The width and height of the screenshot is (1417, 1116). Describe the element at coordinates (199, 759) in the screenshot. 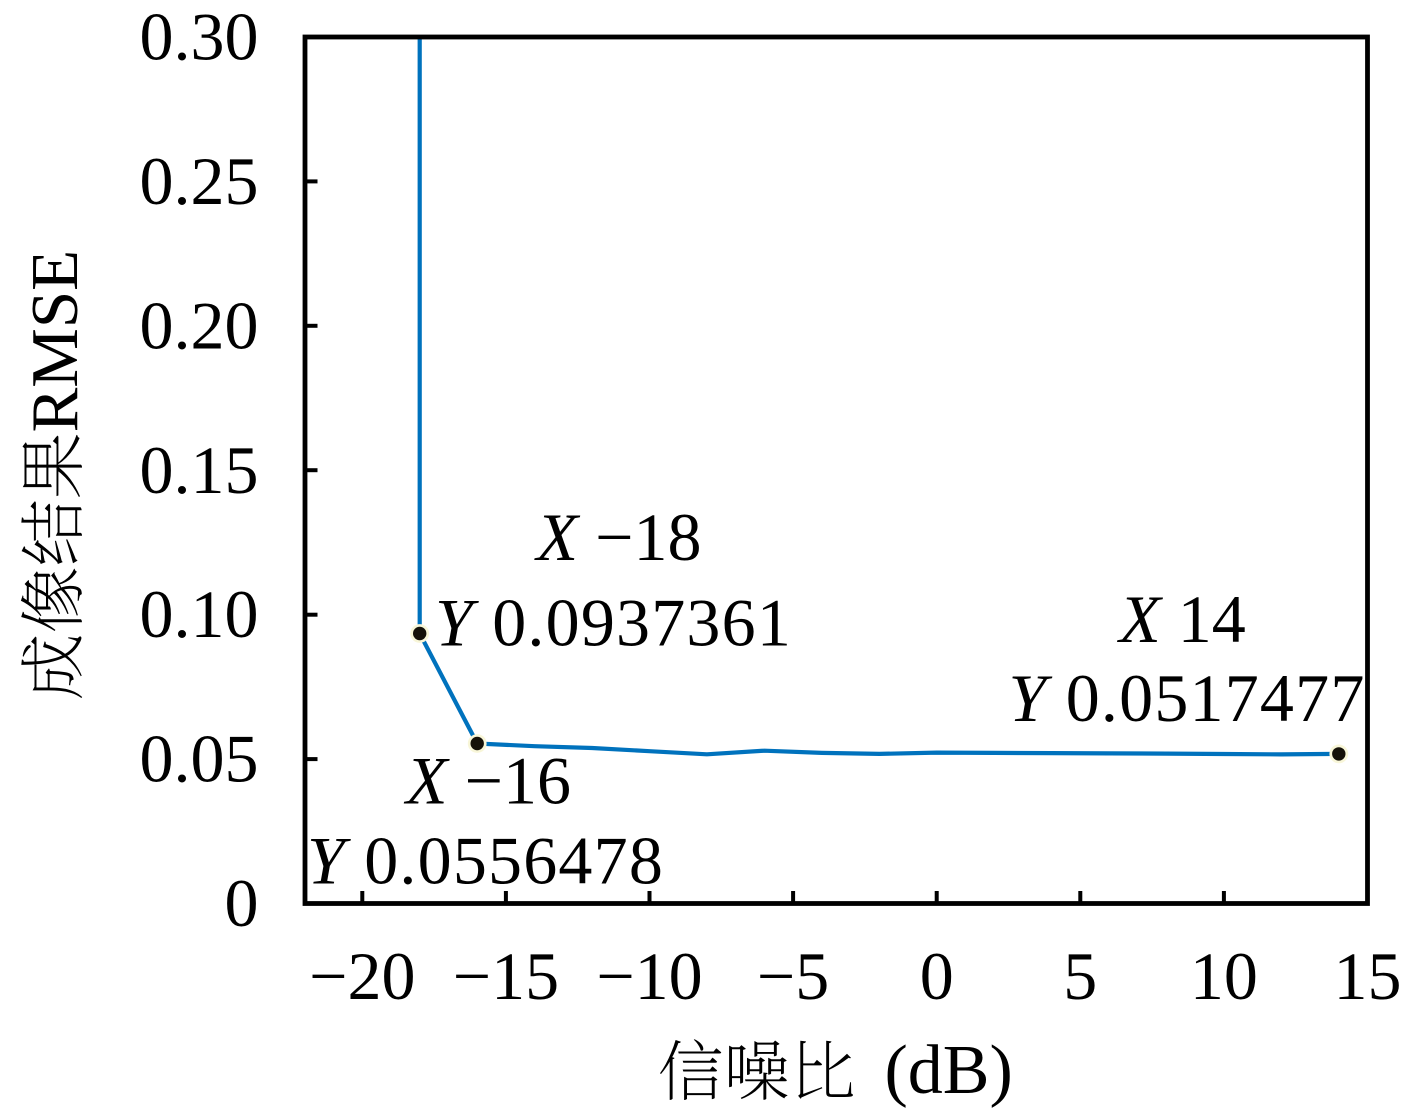

I see `svg-text: 0.05` at that location.